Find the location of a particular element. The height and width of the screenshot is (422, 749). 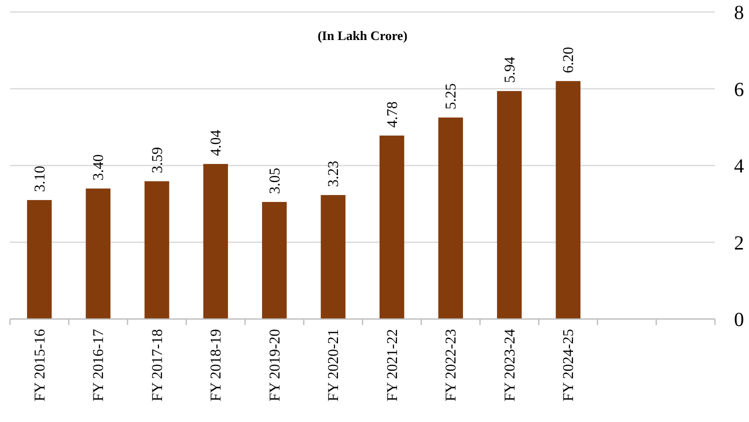

x-tick-label: FY 2017-18 is located at coordinates (158, 365).